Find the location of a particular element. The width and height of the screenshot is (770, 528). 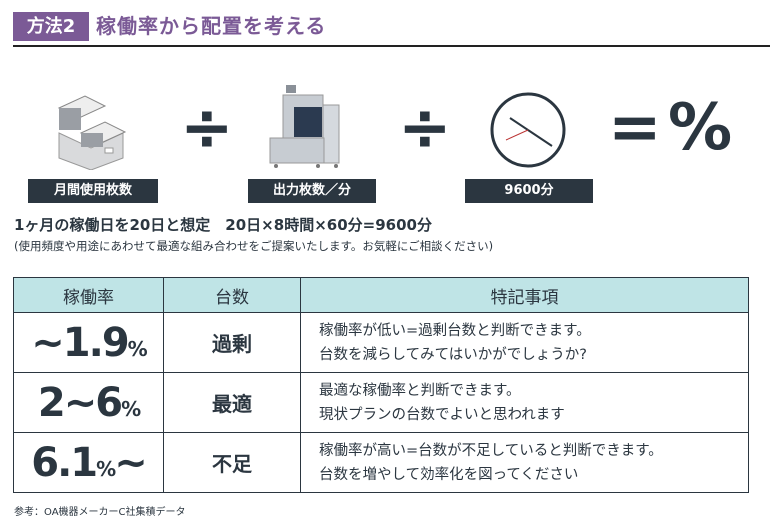

rate-value: 6.1 is located at coordinates (64, 462).